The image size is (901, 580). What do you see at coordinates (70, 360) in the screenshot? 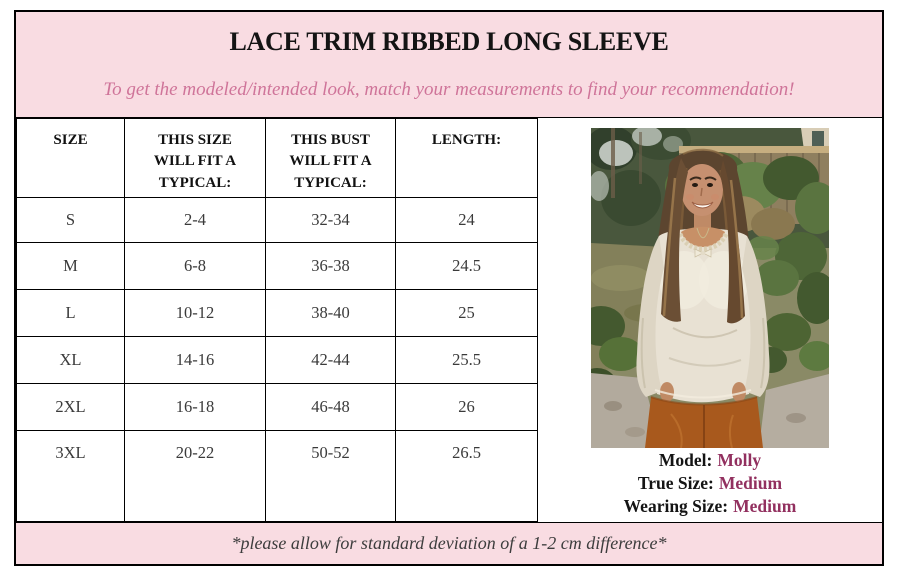
I see `cell-size: XL` at bounding box center [70, 360].